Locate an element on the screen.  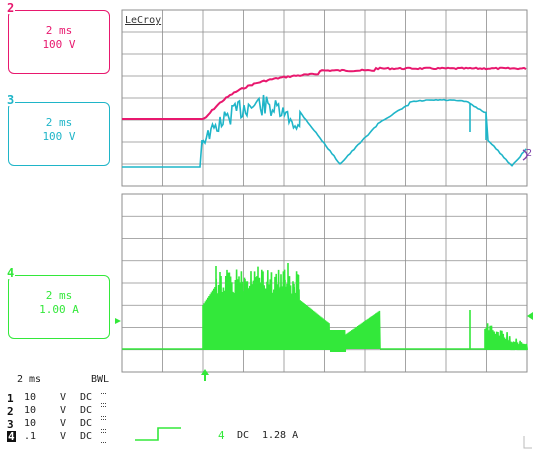
channel-4-box: 4 2 ms 1.00 A is located at coordinates (58, 303).